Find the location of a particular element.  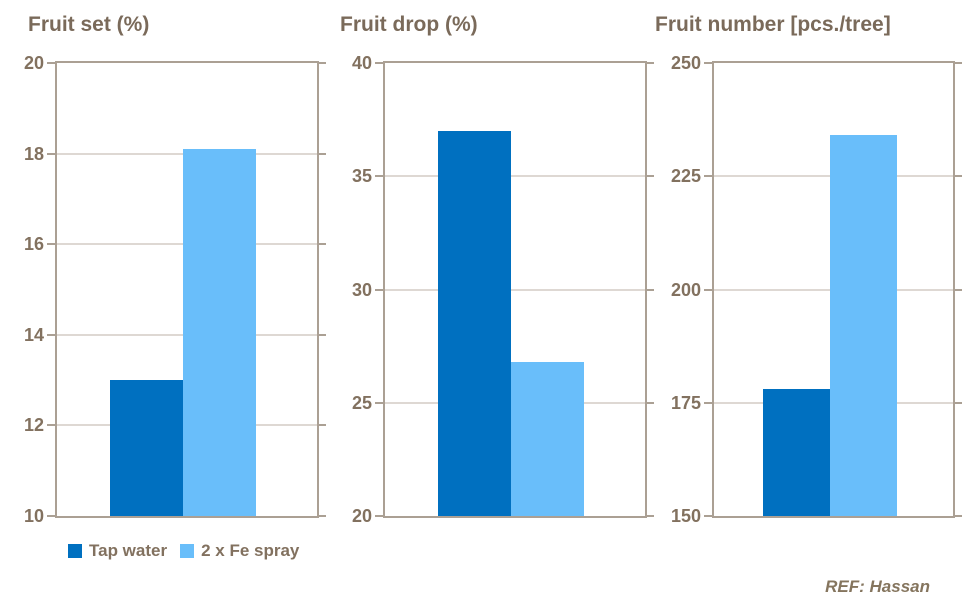

y-tick-label: 18 is located at coordinates (33, 153).